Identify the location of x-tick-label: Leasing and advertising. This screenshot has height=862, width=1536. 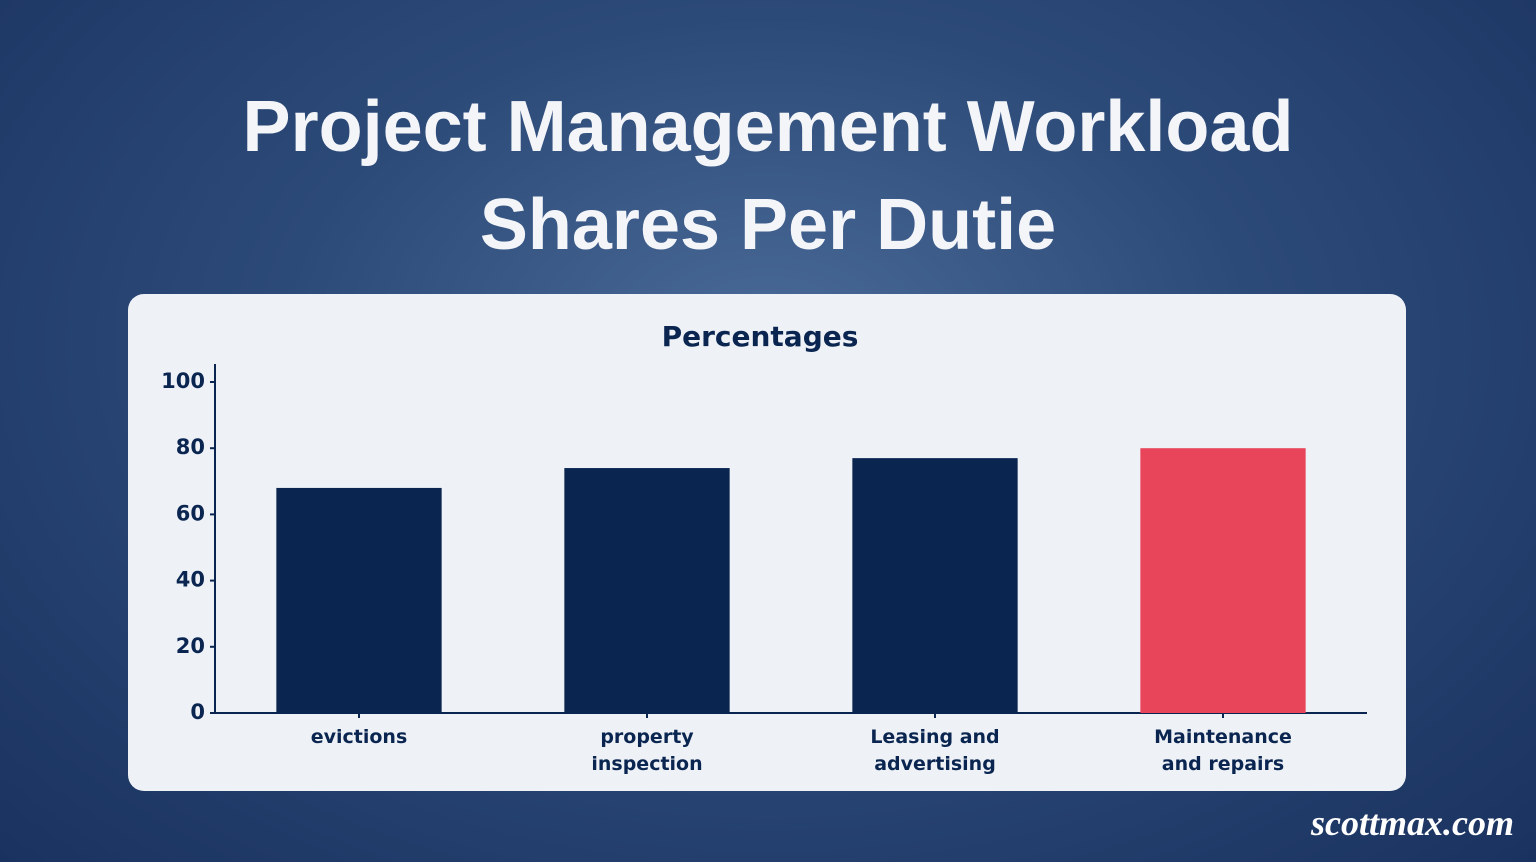
(935, 750).